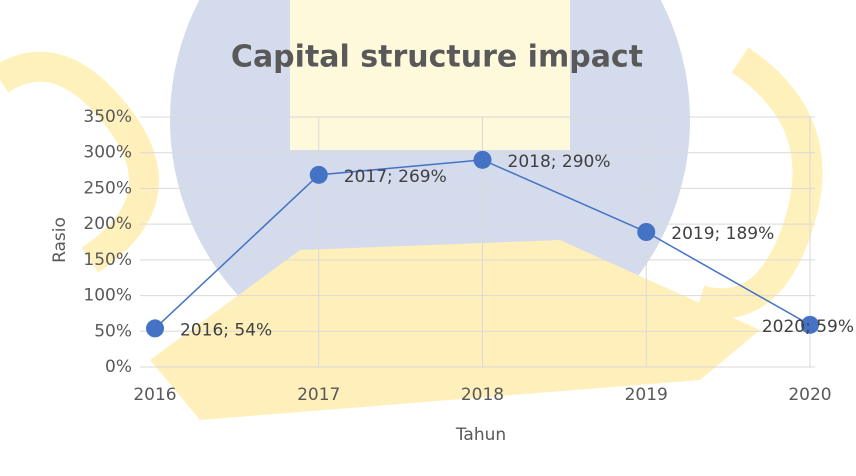  I want to click on y-tick-label: 250%, so click(107, 188).